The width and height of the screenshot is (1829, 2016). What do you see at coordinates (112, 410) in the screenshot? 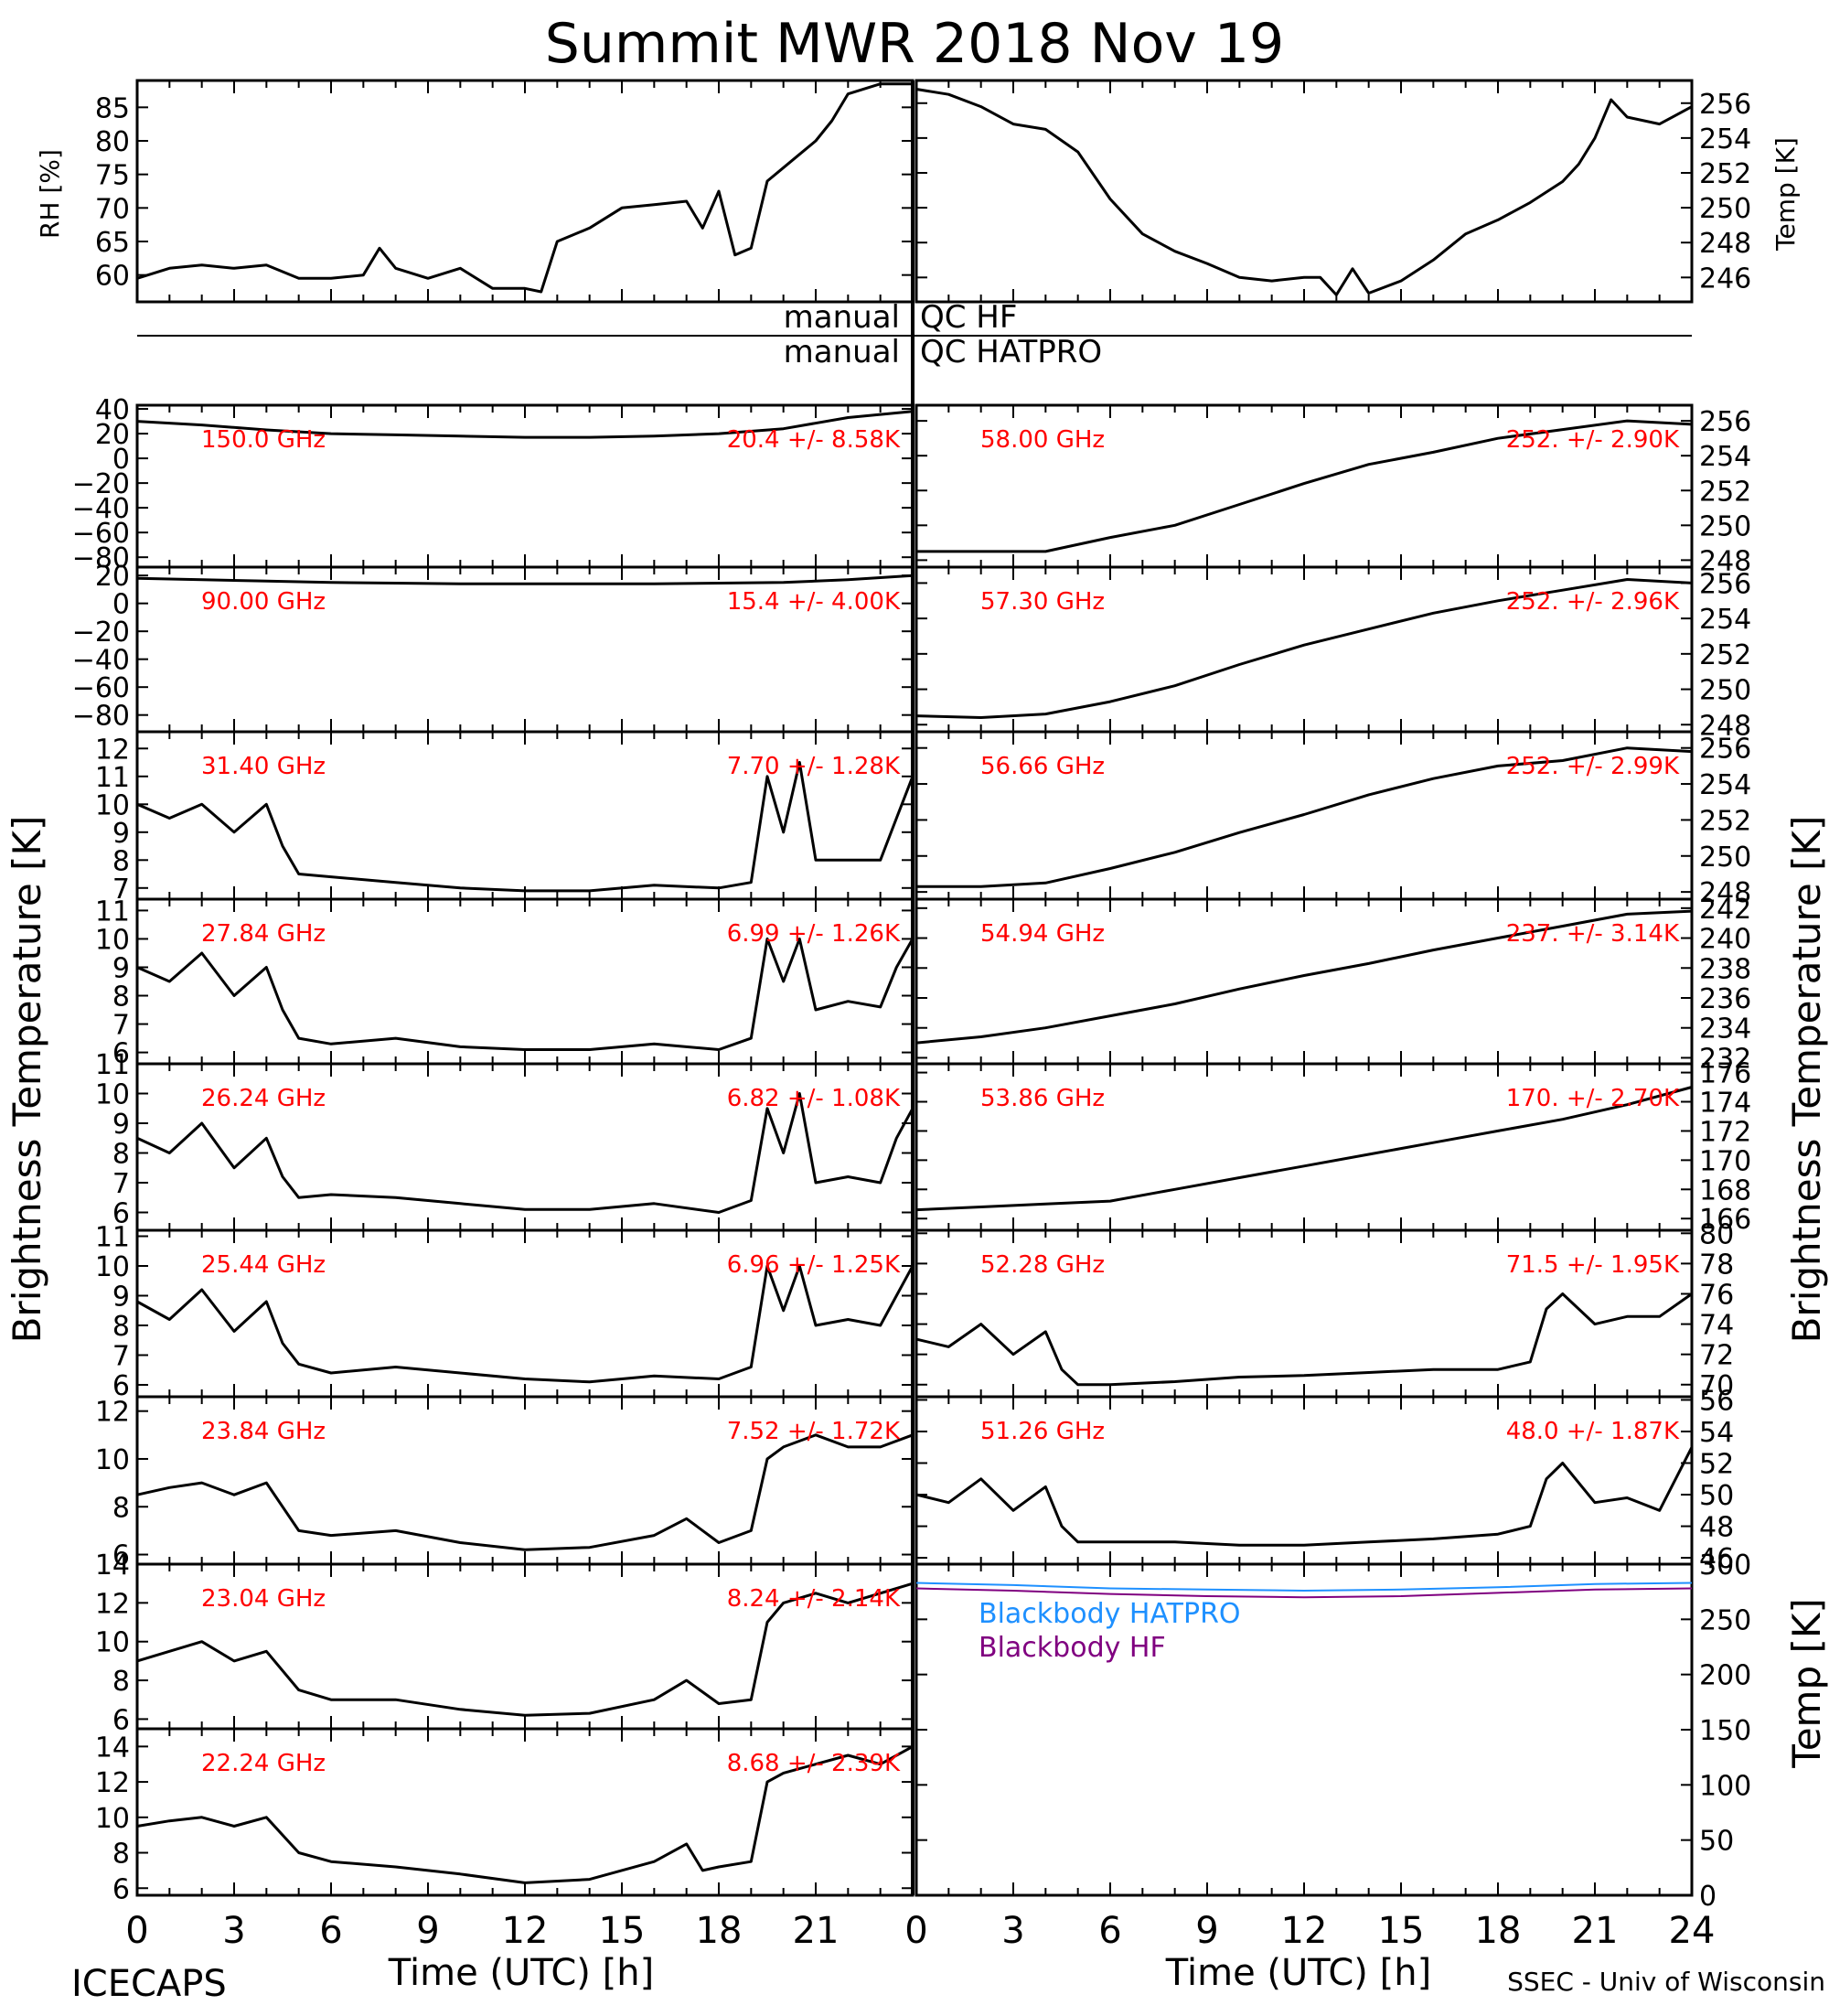
I see `y-tick-label: 40` at bounding box center [112, 410].